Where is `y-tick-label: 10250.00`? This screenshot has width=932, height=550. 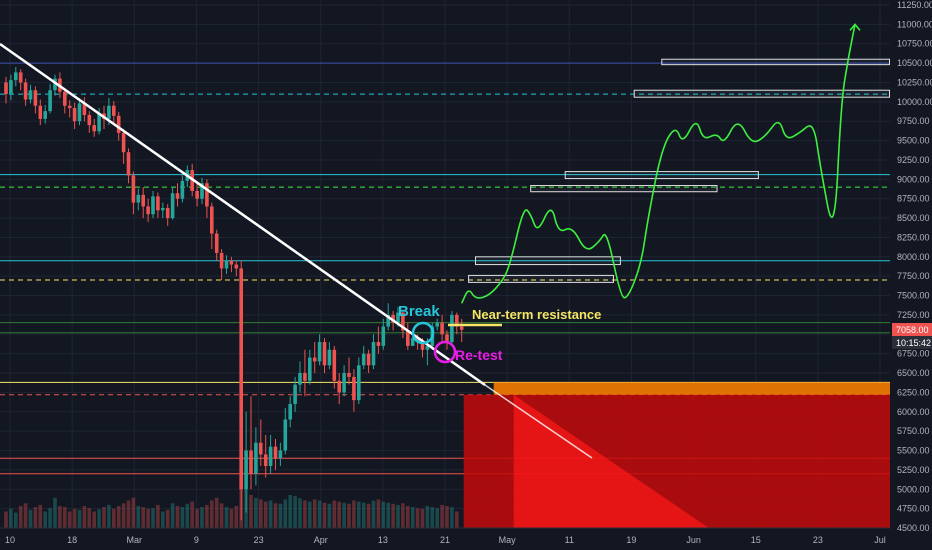
y-tick-label: 10250.00 is located at coordinates (914, 82).